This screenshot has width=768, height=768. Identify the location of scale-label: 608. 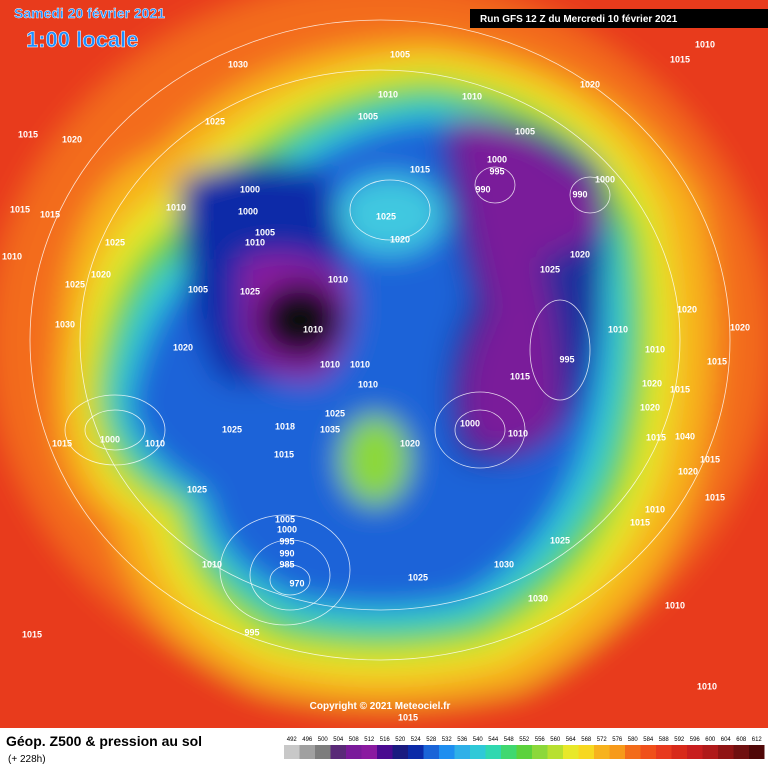
(741, 740).